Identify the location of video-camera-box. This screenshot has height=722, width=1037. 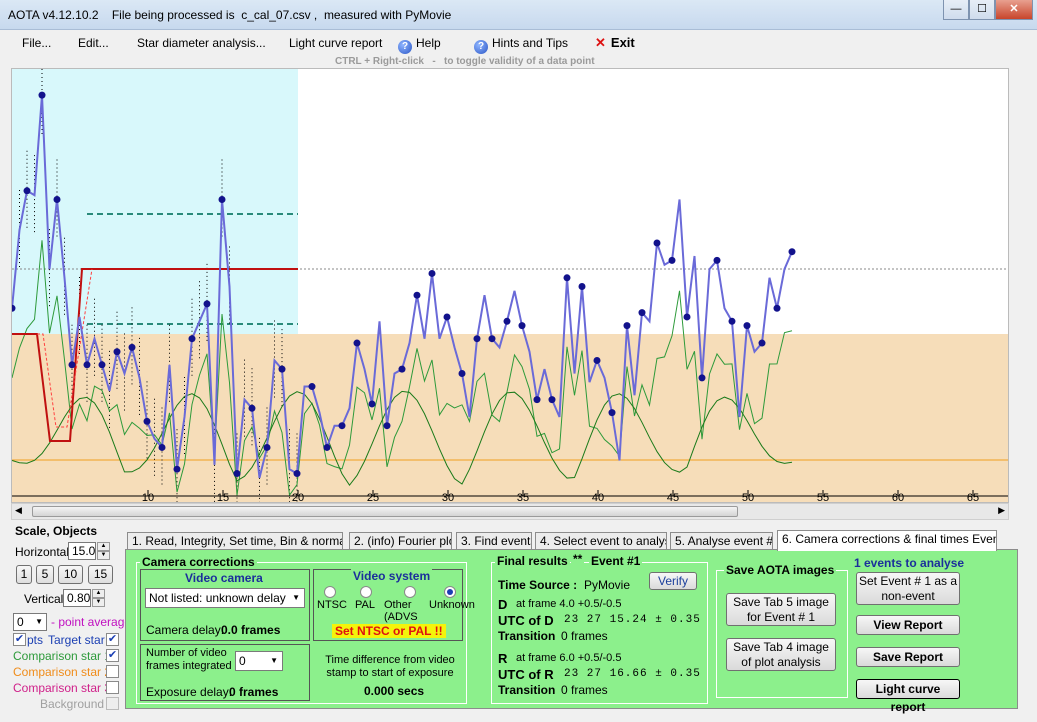
(225, 605).